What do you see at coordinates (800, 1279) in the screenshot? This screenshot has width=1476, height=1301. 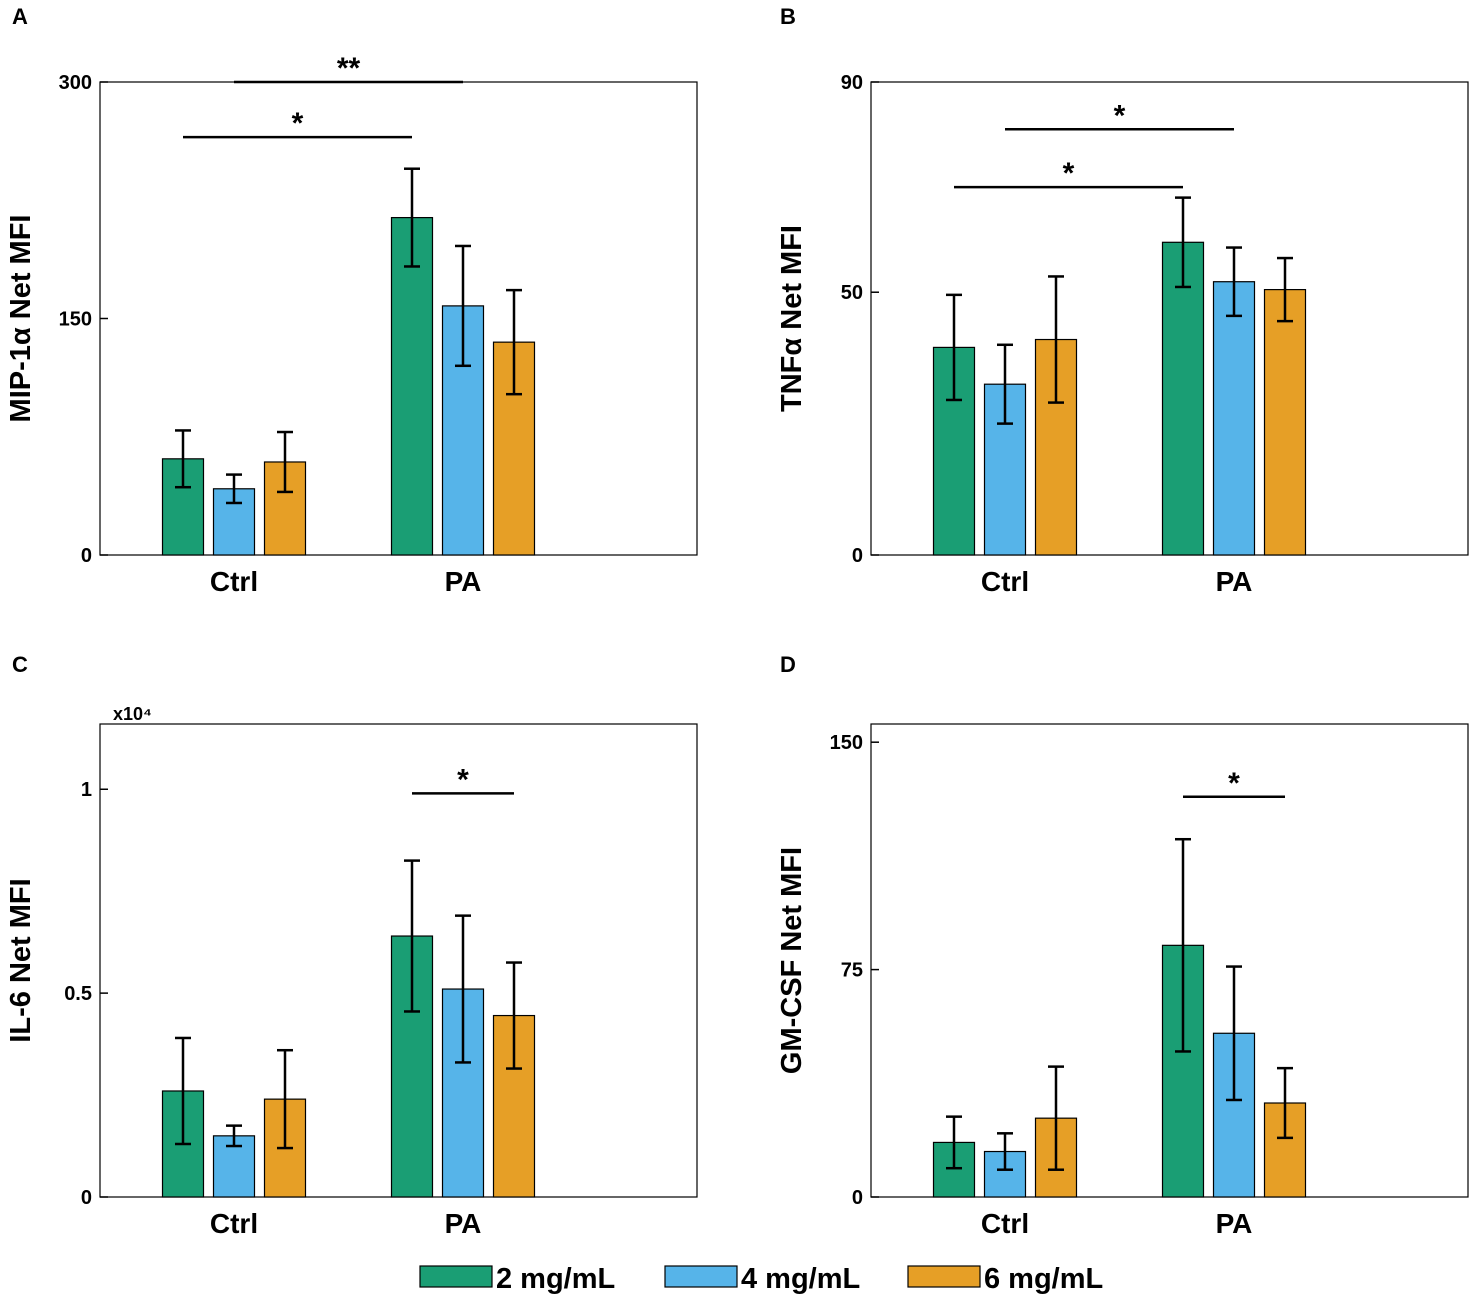 I see `legend-label: 4 mg/mL` at bounding box center [800, 1279].